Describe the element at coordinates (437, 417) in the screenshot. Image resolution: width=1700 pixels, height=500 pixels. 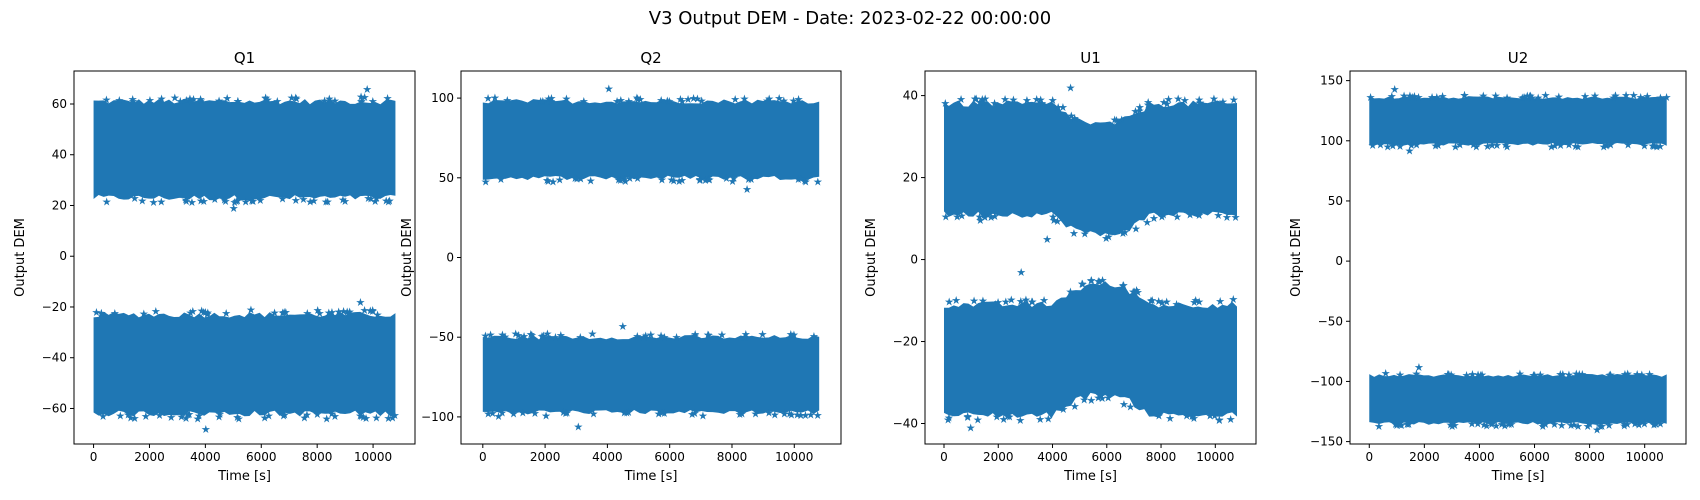
I see `y-tick-label: −100` at that location.